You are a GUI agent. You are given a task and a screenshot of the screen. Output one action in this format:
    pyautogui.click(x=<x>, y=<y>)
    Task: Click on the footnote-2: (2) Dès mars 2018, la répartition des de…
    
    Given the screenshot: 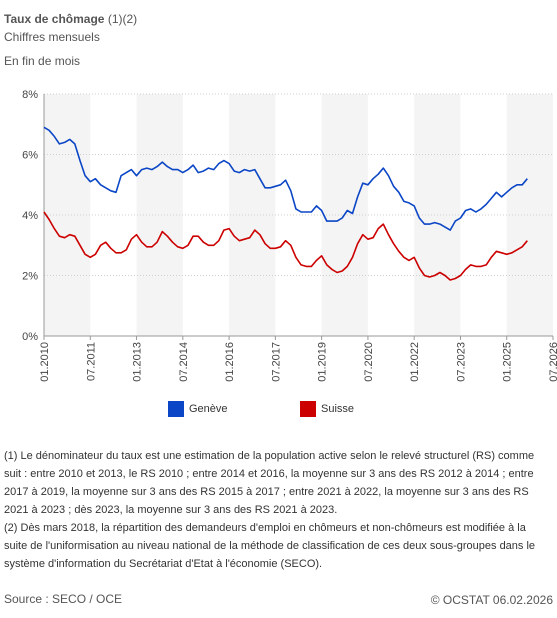 What is the action you would take?
    pyautogui.click(x=270, y=546)
    